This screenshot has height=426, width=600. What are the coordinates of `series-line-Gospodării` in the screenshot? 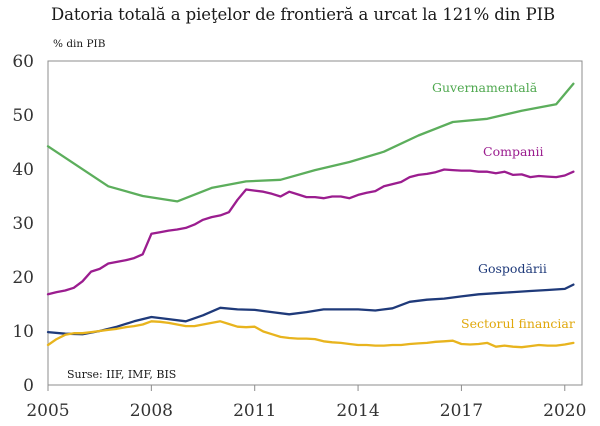 It's located at (310, 309).